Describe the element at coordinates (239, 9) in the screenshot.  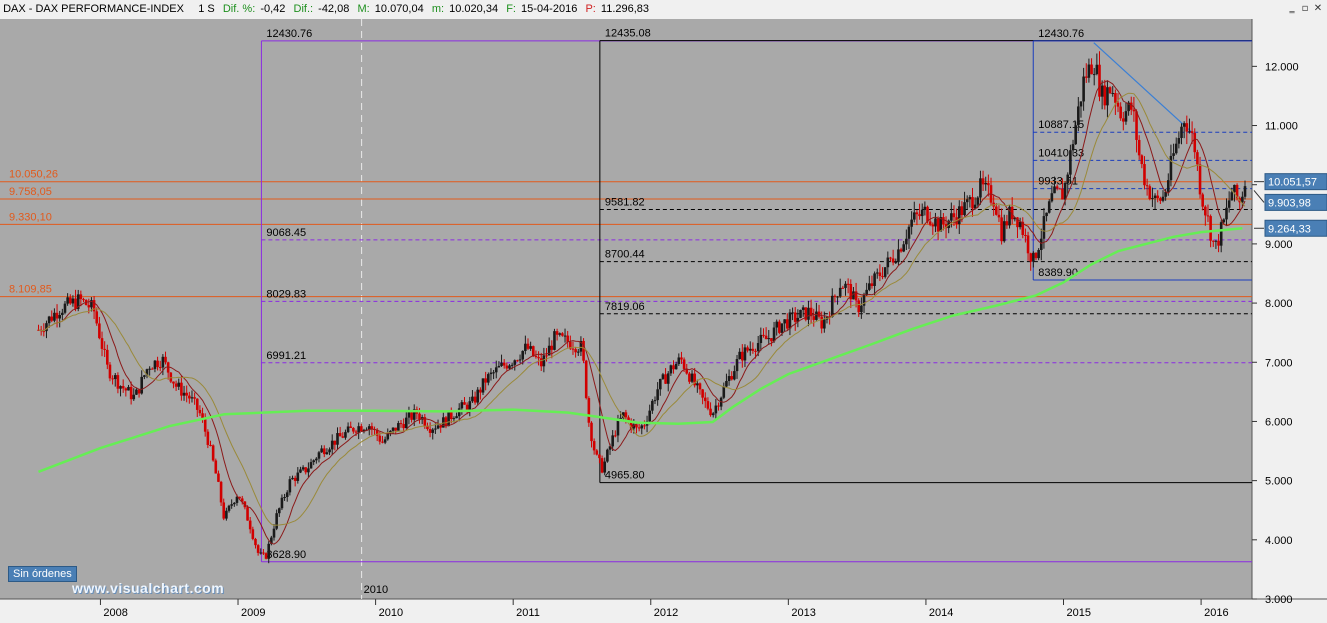
I see `dif-pct-label: Dif. %:` at that location.